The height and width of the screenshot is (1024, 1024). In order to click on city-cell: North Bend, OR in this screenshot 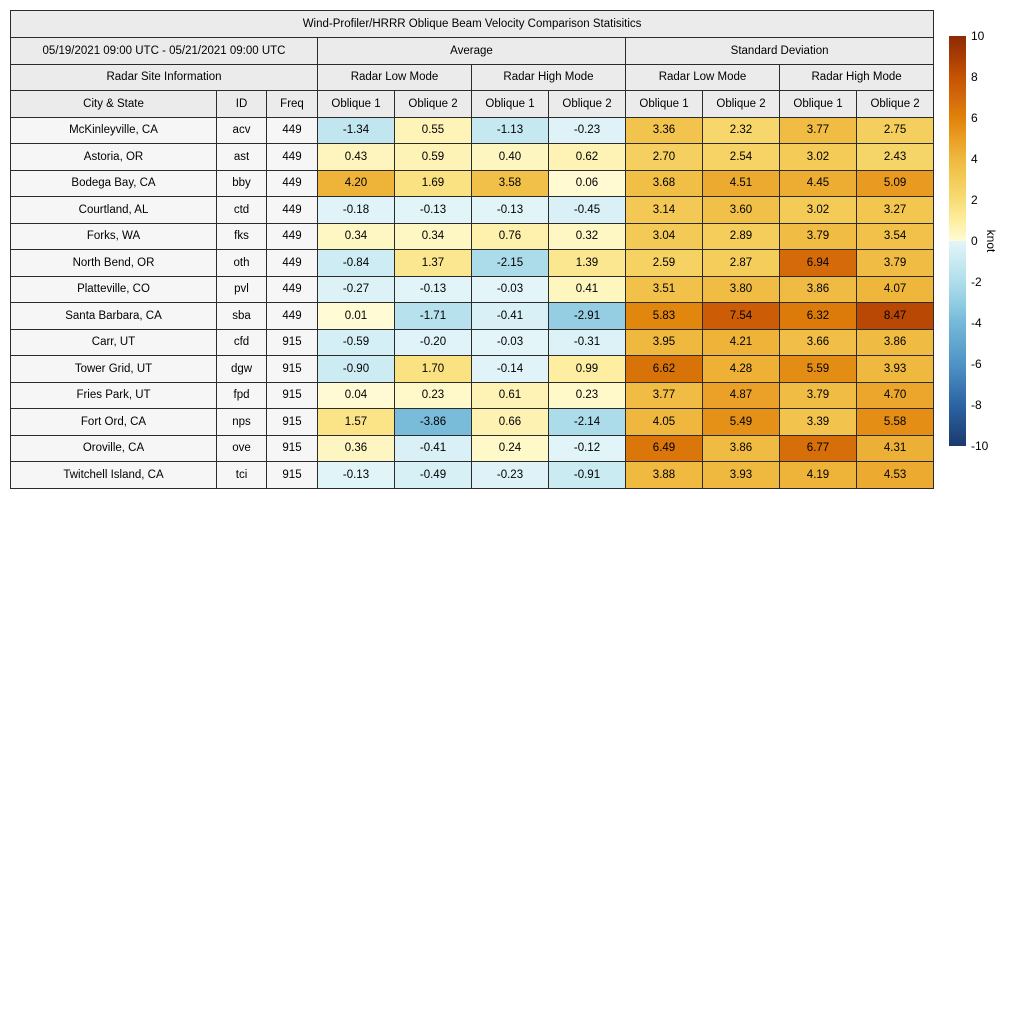, I will do `click(113, 263)`.